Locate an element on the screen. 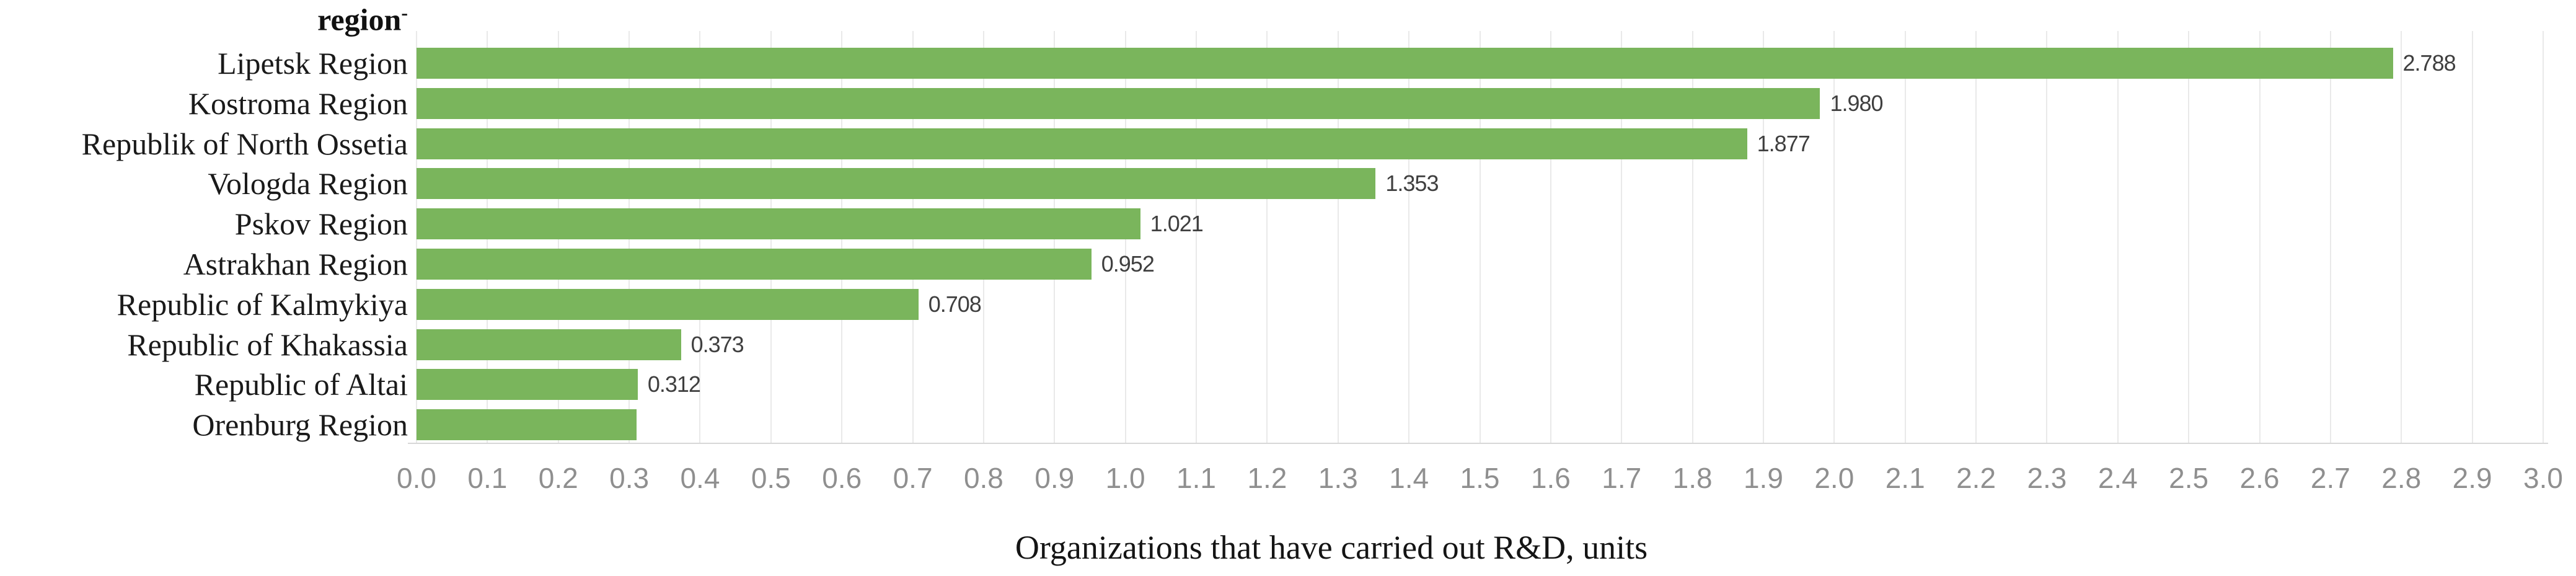 The image size is (2576, 576). x-tick-label: 0.9 is located at coordinates (1054, 478).